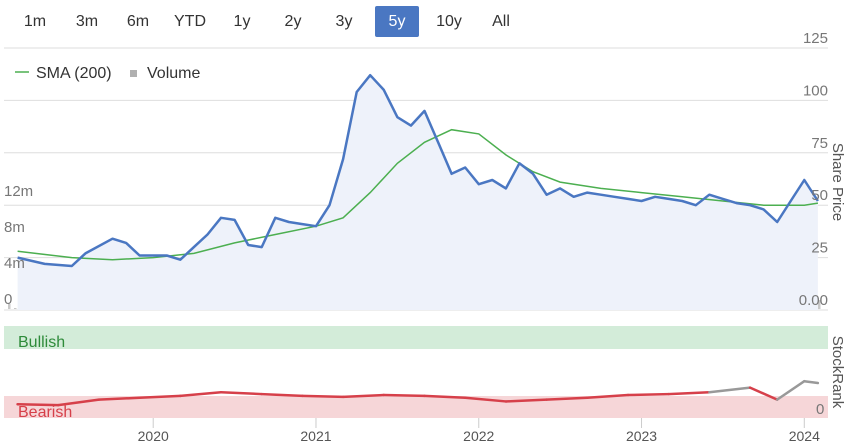 This screenshot has width=849, height=442. What do you see at coordinates (315, 435) in the screenshot?
I see `date-axis-tick: 2021` at bounding box center [315, 435].